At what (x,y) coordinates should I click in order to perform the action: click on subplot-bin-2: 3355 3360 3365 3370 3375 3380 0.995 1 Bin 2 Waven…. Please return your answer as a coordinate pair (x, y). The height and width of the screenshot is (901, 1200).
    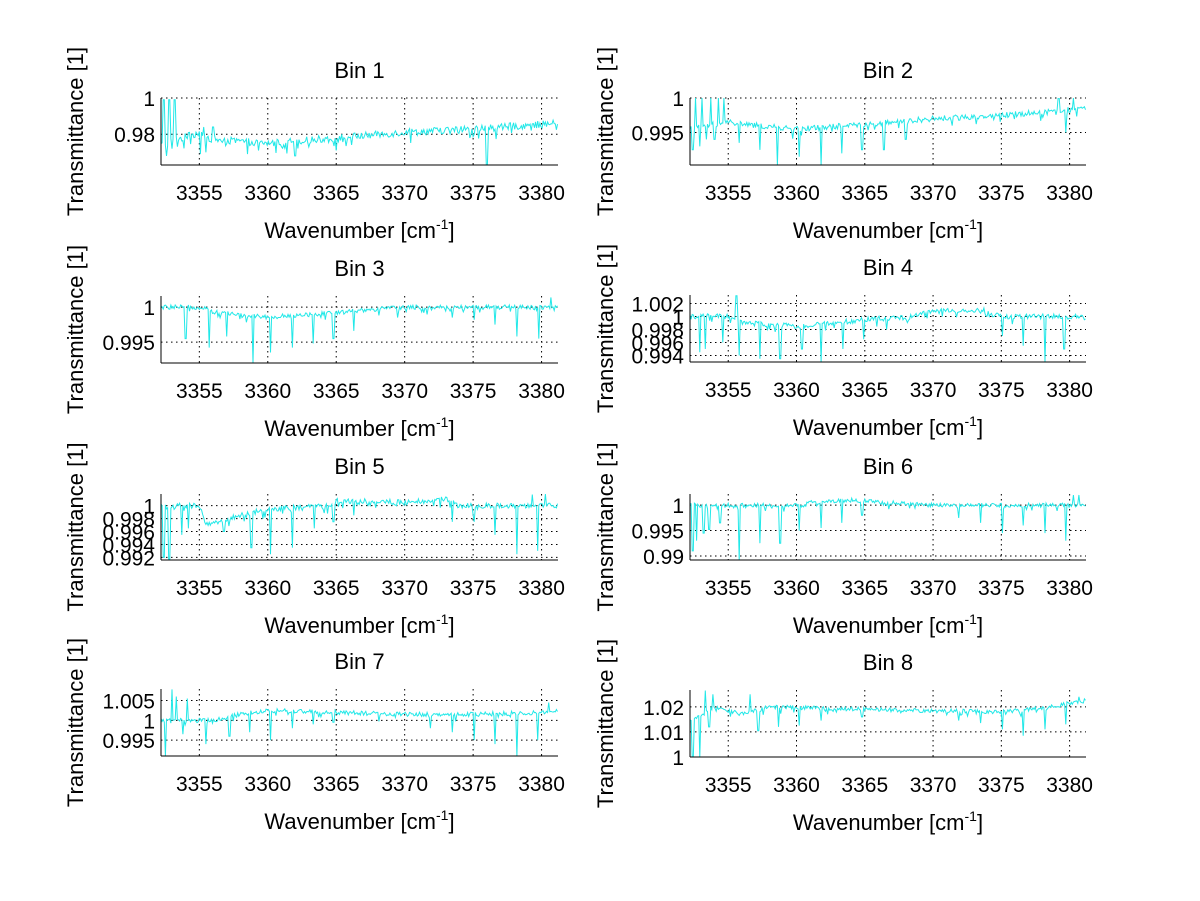
    Looking at the image, I should click on (843, 145).